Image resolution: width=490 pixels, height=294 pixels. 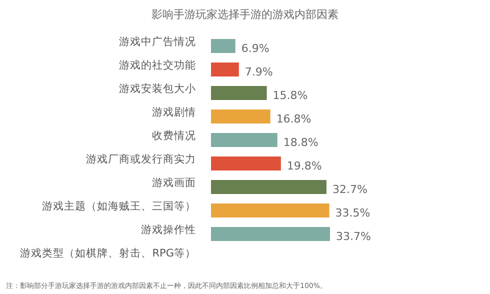 I want to click on y-tick-label: 收费情况, so click(x=174, y=135).